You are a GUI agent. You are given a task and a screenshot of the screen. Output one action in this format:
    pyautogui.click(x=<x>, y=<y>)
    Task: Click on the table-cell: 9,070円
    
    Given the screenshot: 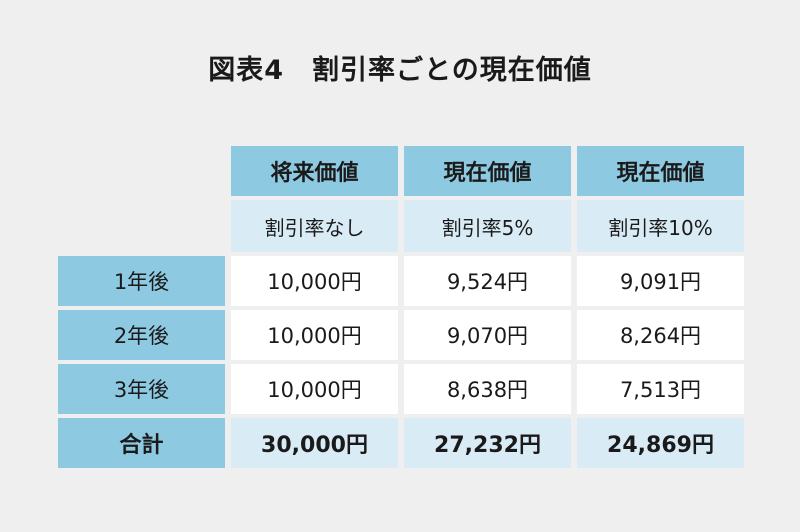 What is the action you would take?
    pyautogui.click(x=487, y=335)
    